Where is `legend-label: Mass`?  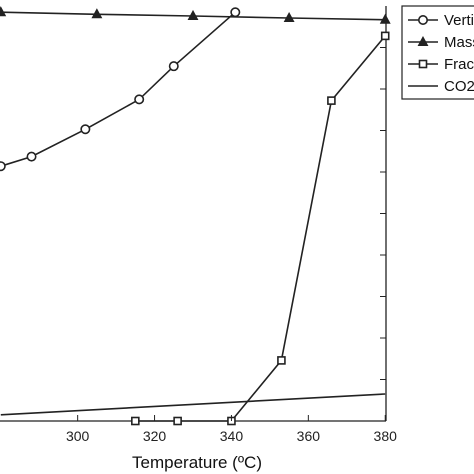
legend-label: Mass is located at coordinates (459, 42).